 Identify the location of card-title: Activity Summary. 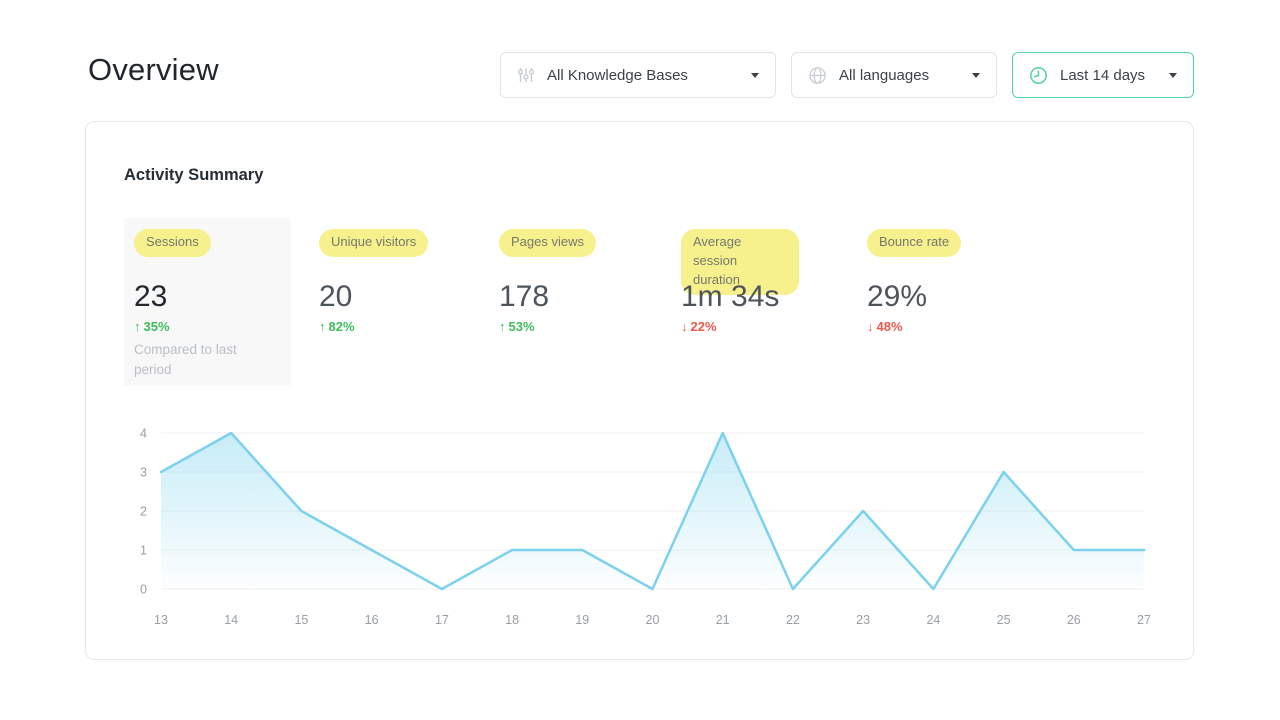
(194, 175).